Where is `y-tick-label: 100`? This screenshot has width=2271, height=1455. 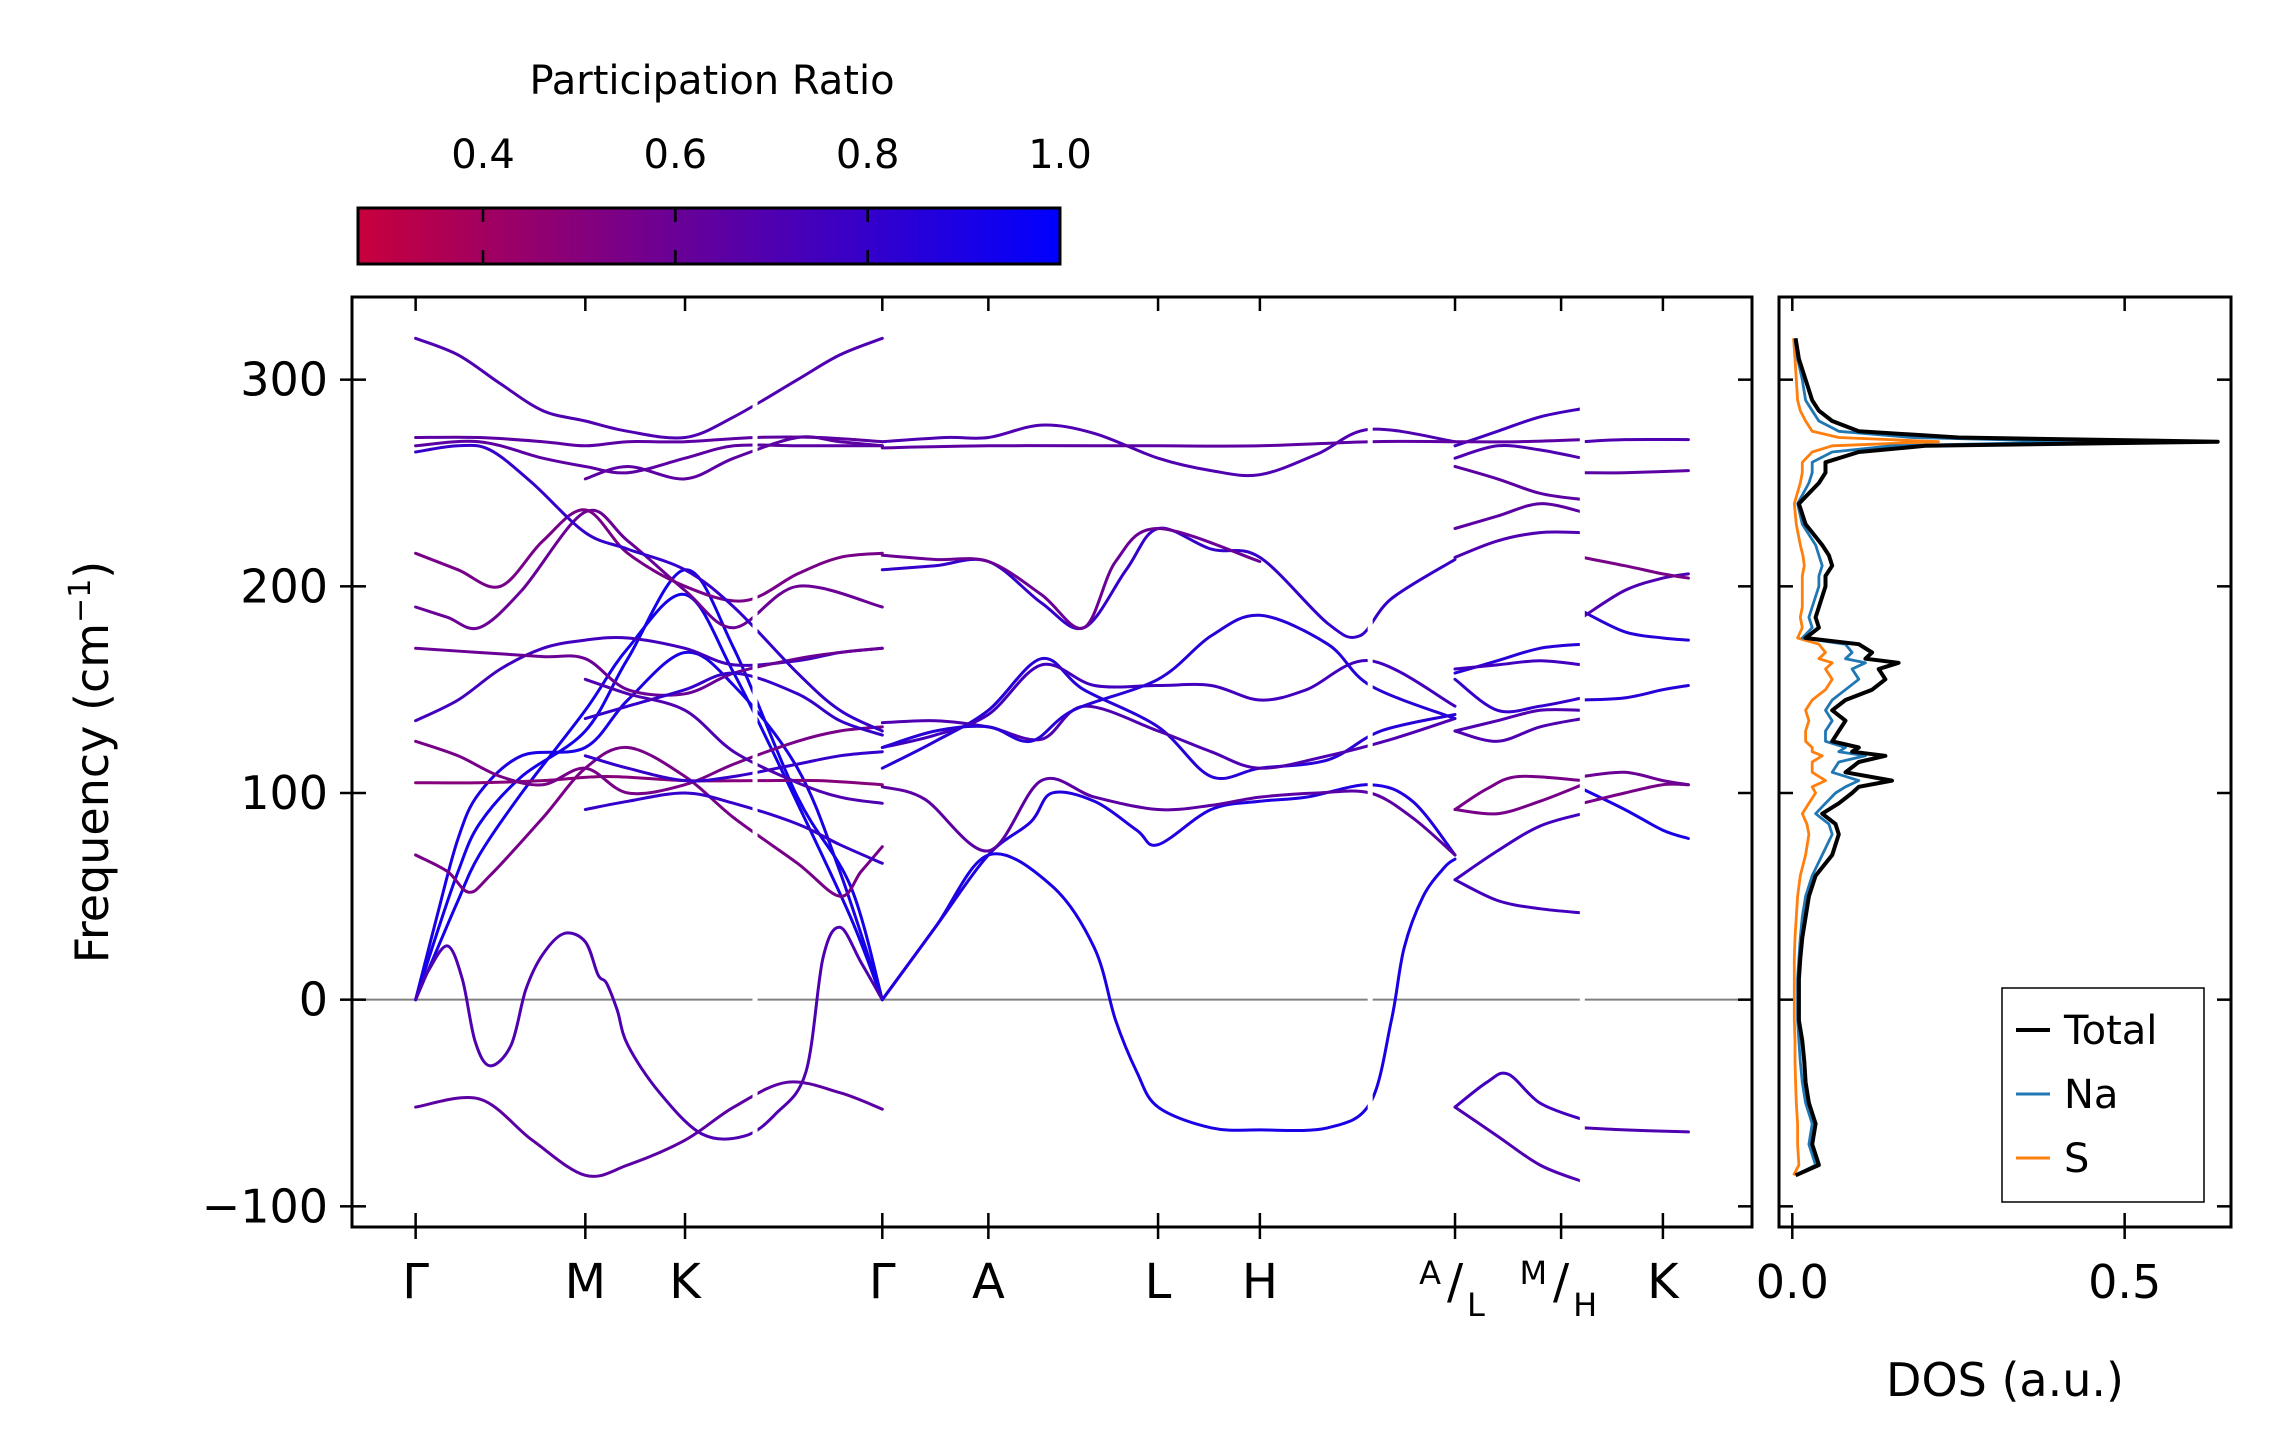
y-tick-label: 100 is located at coordinates (284, 793).